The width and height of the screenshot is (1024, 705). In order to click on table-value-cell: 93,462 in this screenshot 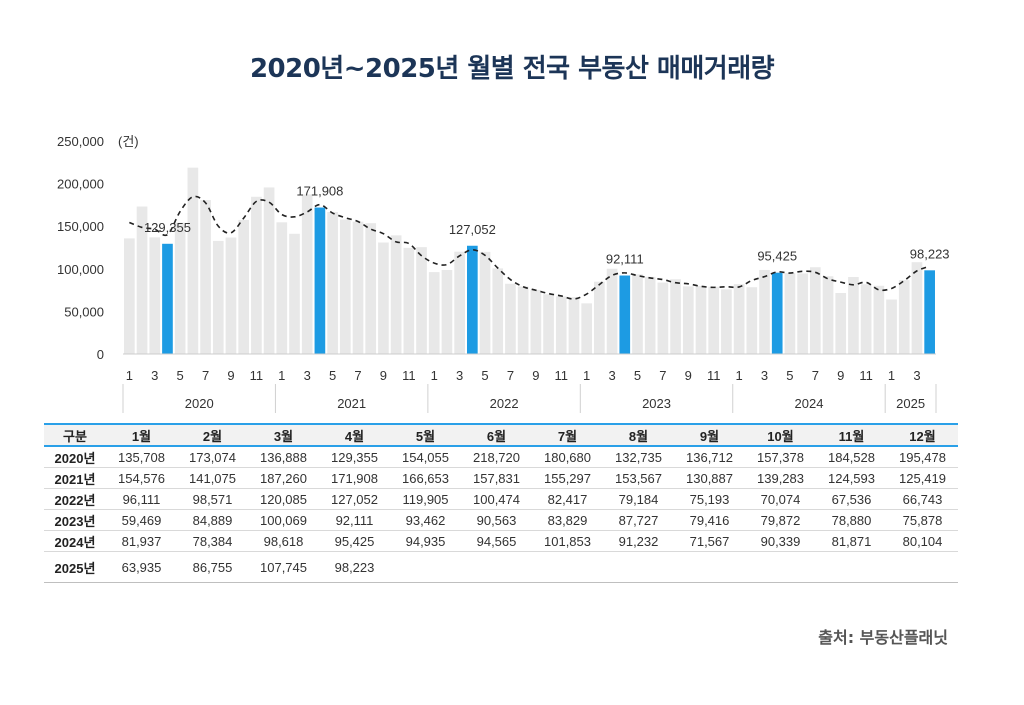, I will do `click(425, 520)`.